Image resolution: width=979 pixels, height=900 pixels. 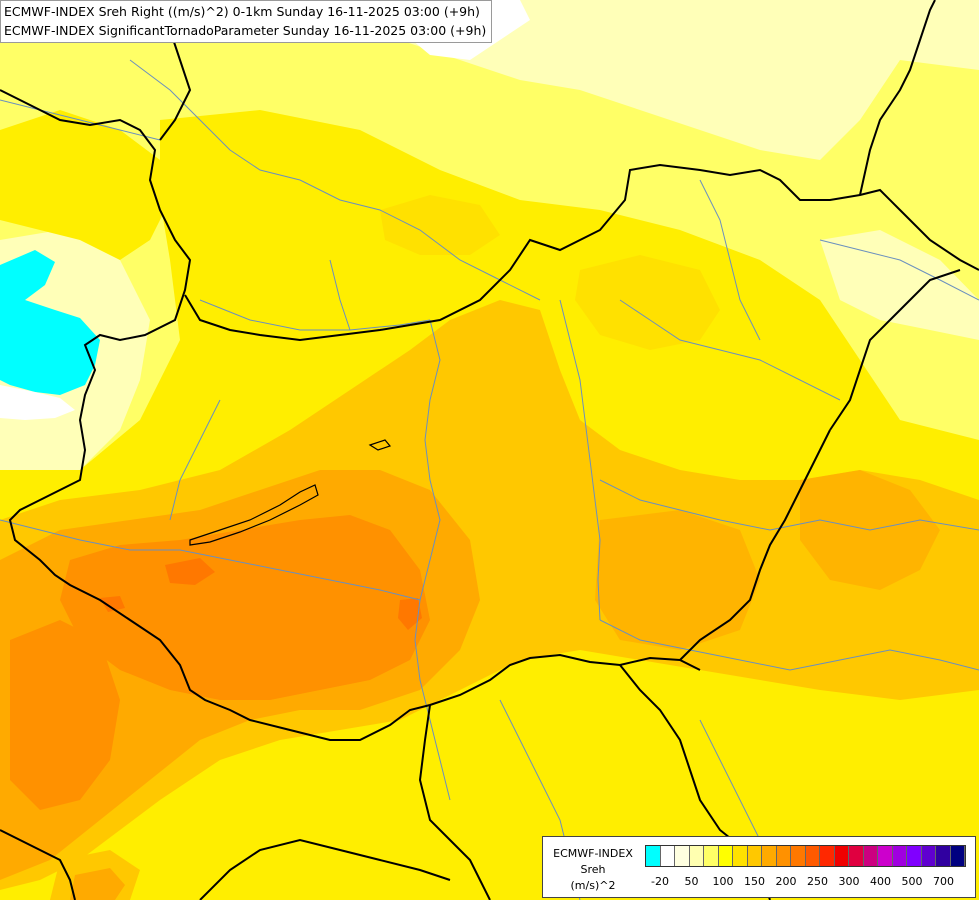 I want to click on field-red-orange-spot2, so click(x=410, y=614).